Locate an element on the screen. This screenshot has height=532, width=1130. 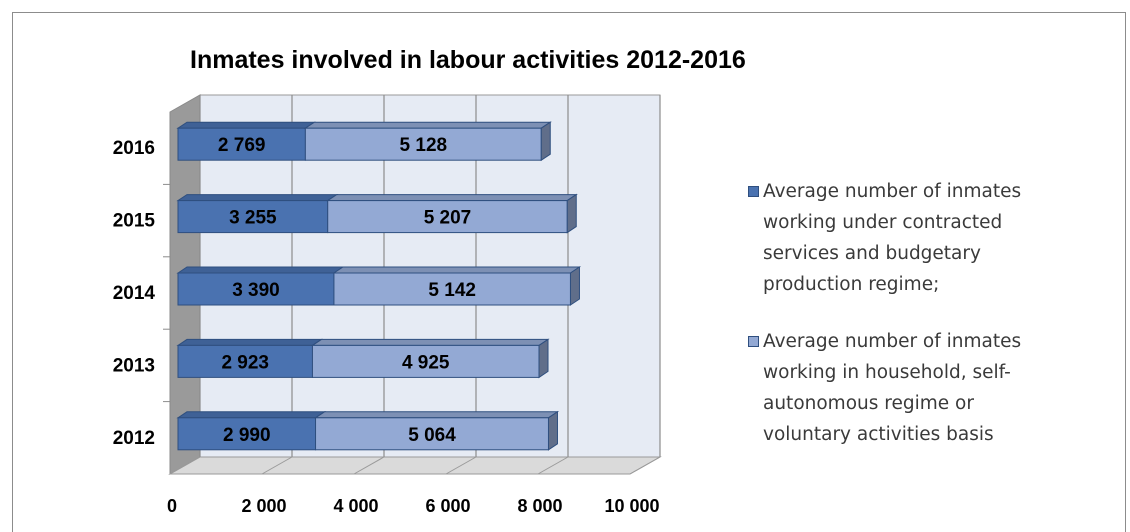
x-tick-label: 4 000 is located at coordinates (355, 506).